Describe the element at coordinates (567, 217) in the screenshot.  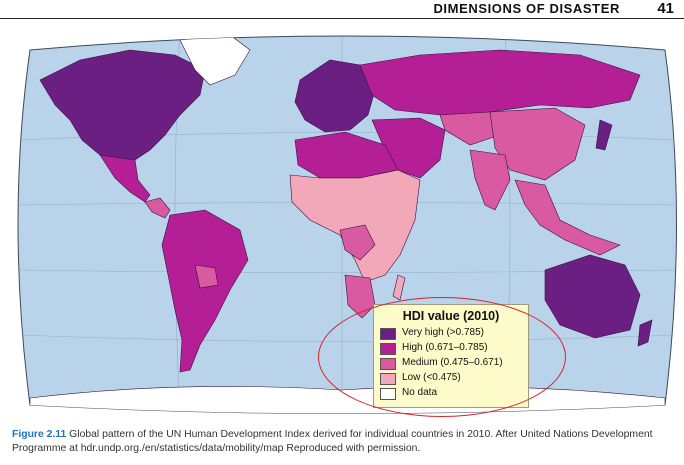
I see `southeast-asia` at that location.